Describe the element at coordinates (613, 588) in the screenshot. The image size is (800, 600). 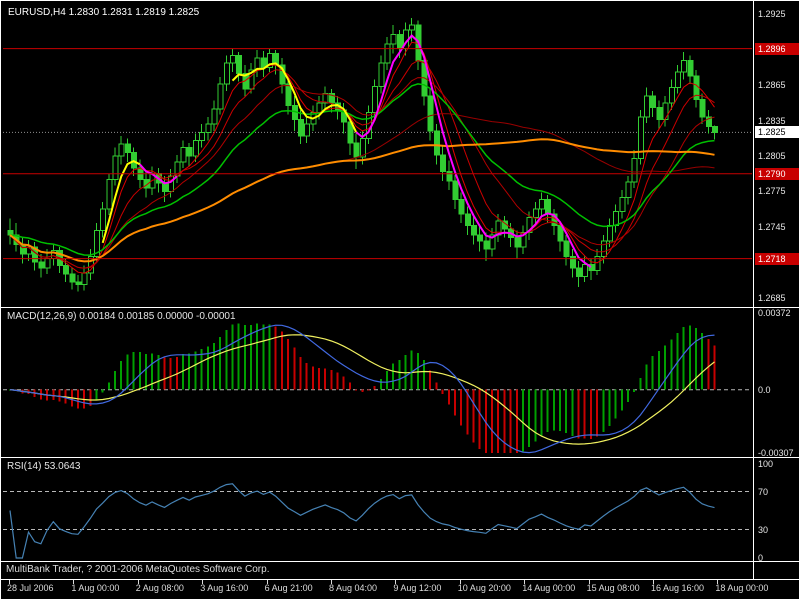
I see `time-axis-label: 15 Aug 08:00` at that location.